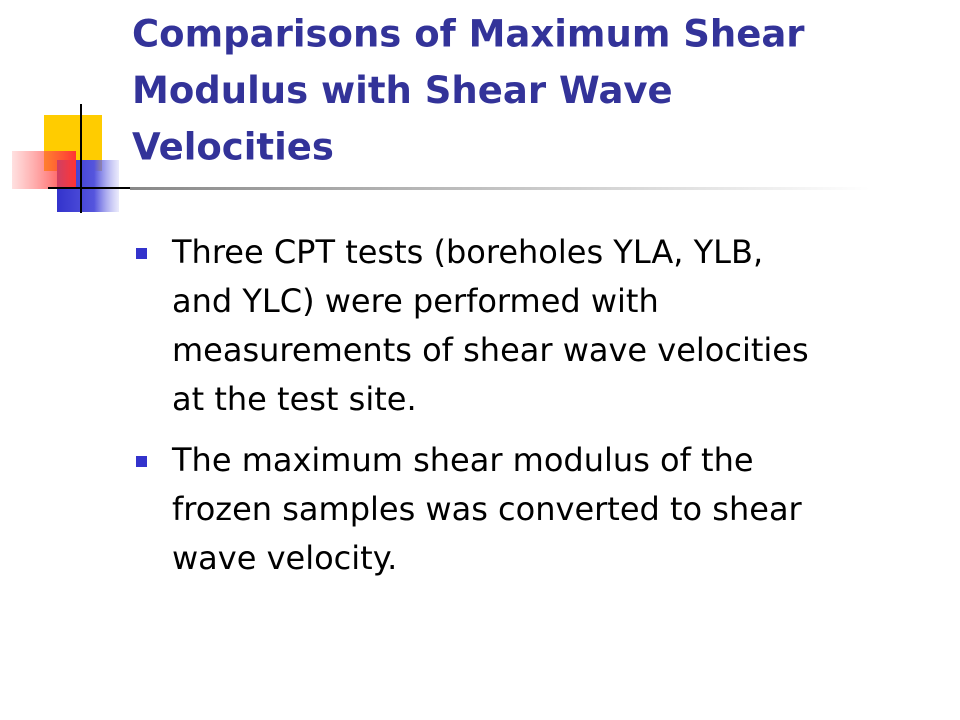  Describe the element at coordinates (467, 252) in the screenshot. I see `bullet-text-line: Three CPT tests (boreholes YLA, YLB,` at that location.